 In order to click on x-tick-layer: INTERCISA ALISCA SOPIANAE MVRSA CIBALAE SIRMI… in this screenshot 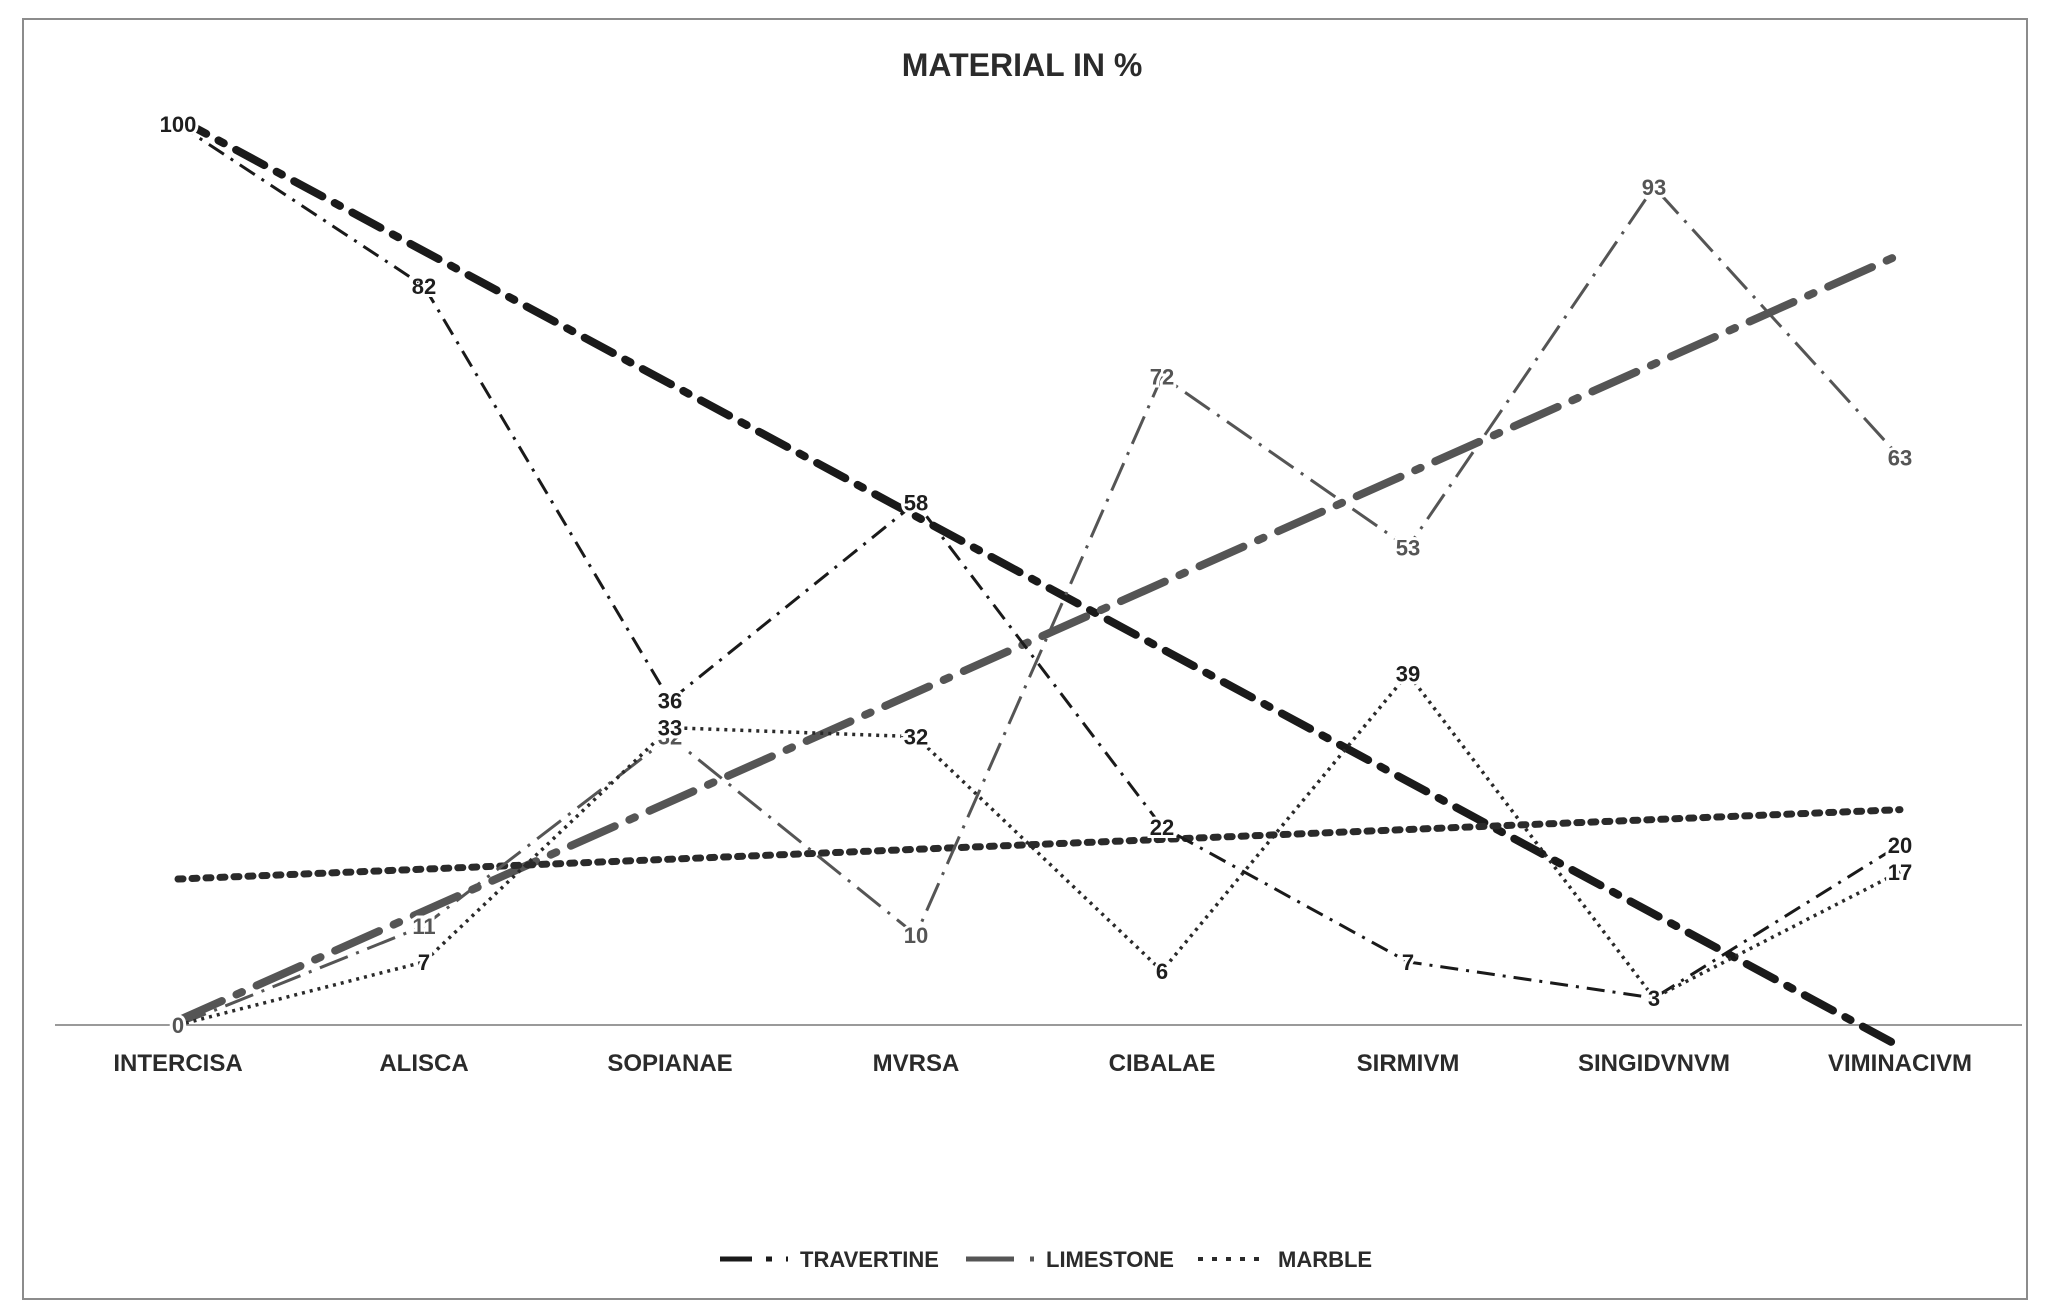, I will do `click(1042, 1063)`.